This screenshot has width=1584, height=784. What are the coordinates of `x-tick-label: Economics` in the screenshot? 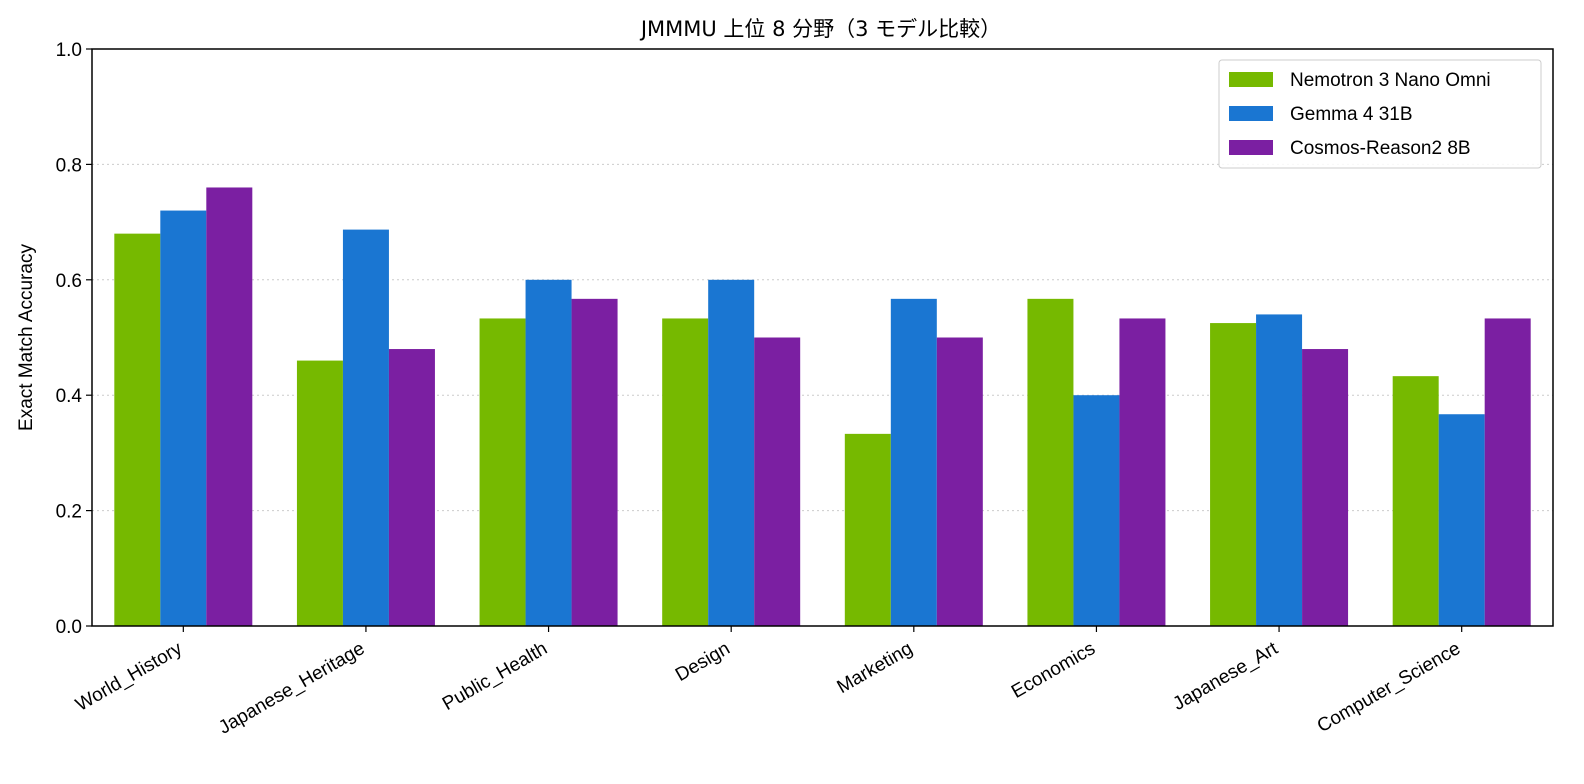 It's located at (1053, 670).